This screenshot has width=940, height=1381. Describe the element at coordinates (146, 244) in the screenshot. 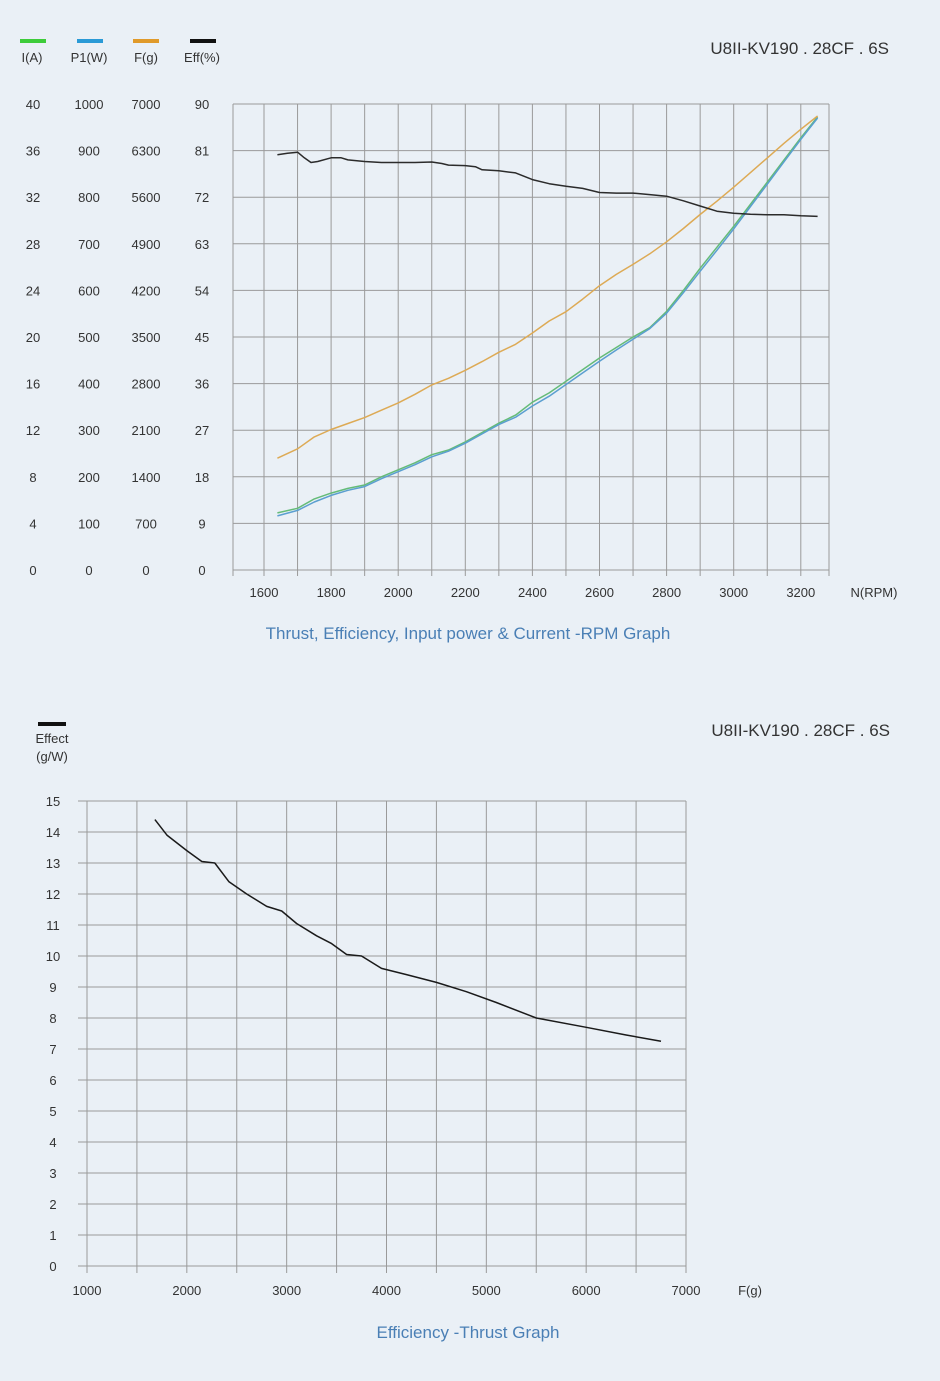

I see `y-tick-label: 4900` at that location.